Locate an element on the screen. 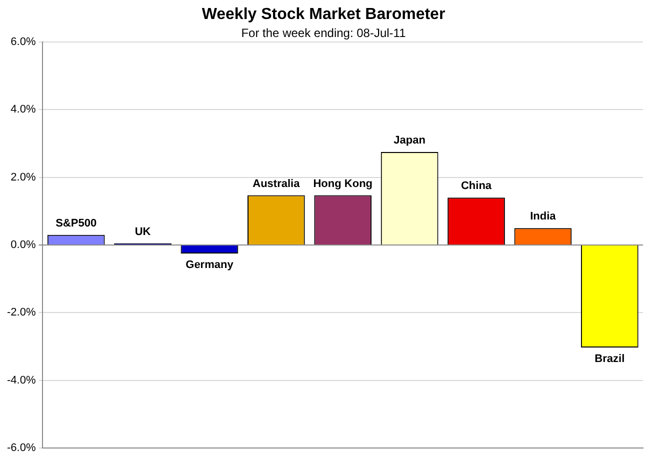 This screenshot has width=647, height=458. x-tick-label: Australia is located at coordinates (276, 184).